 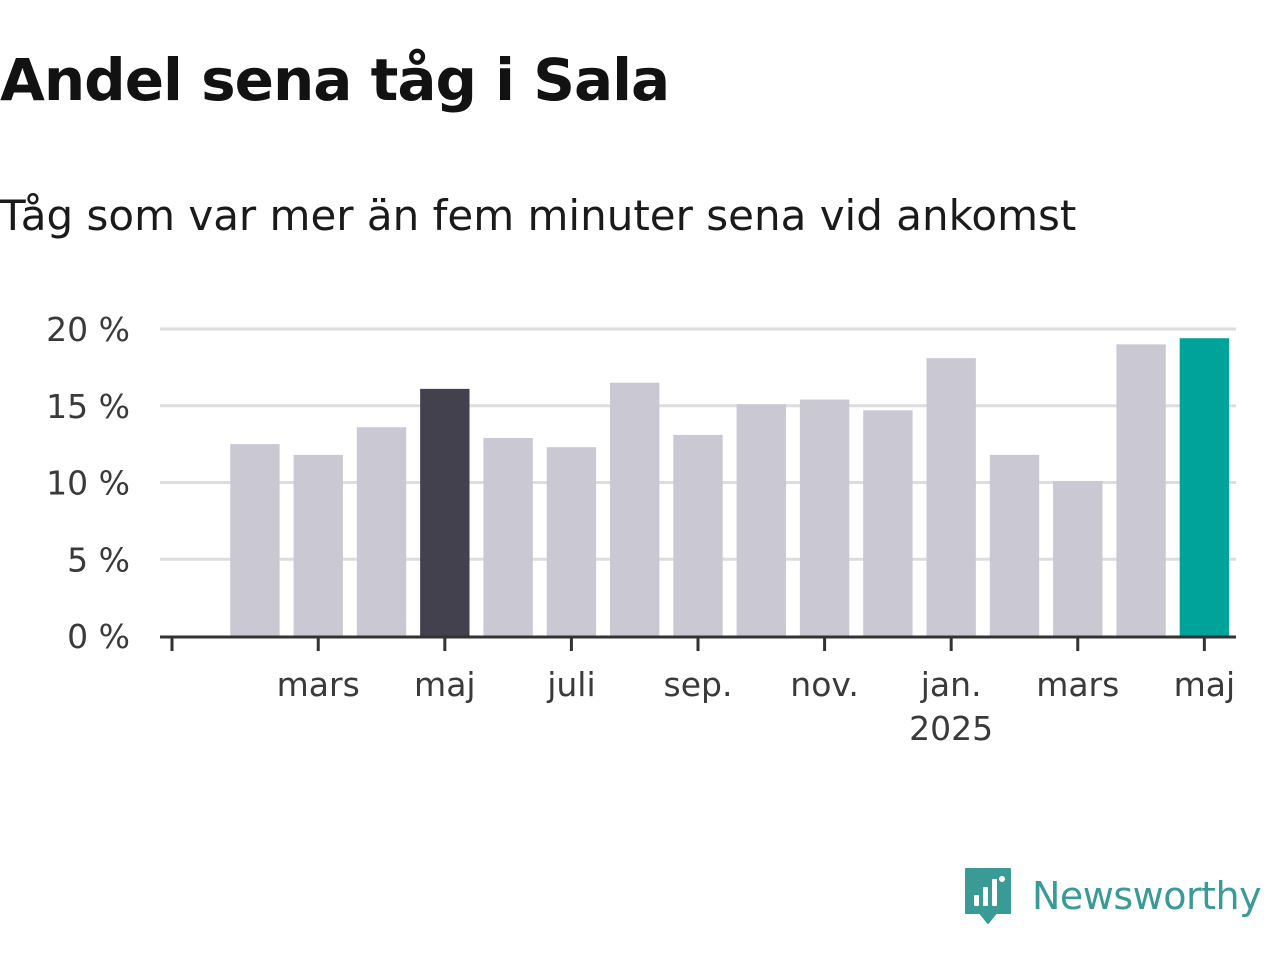 I want to click on y-tick-label: 0 %, so click(x=98, y=636).